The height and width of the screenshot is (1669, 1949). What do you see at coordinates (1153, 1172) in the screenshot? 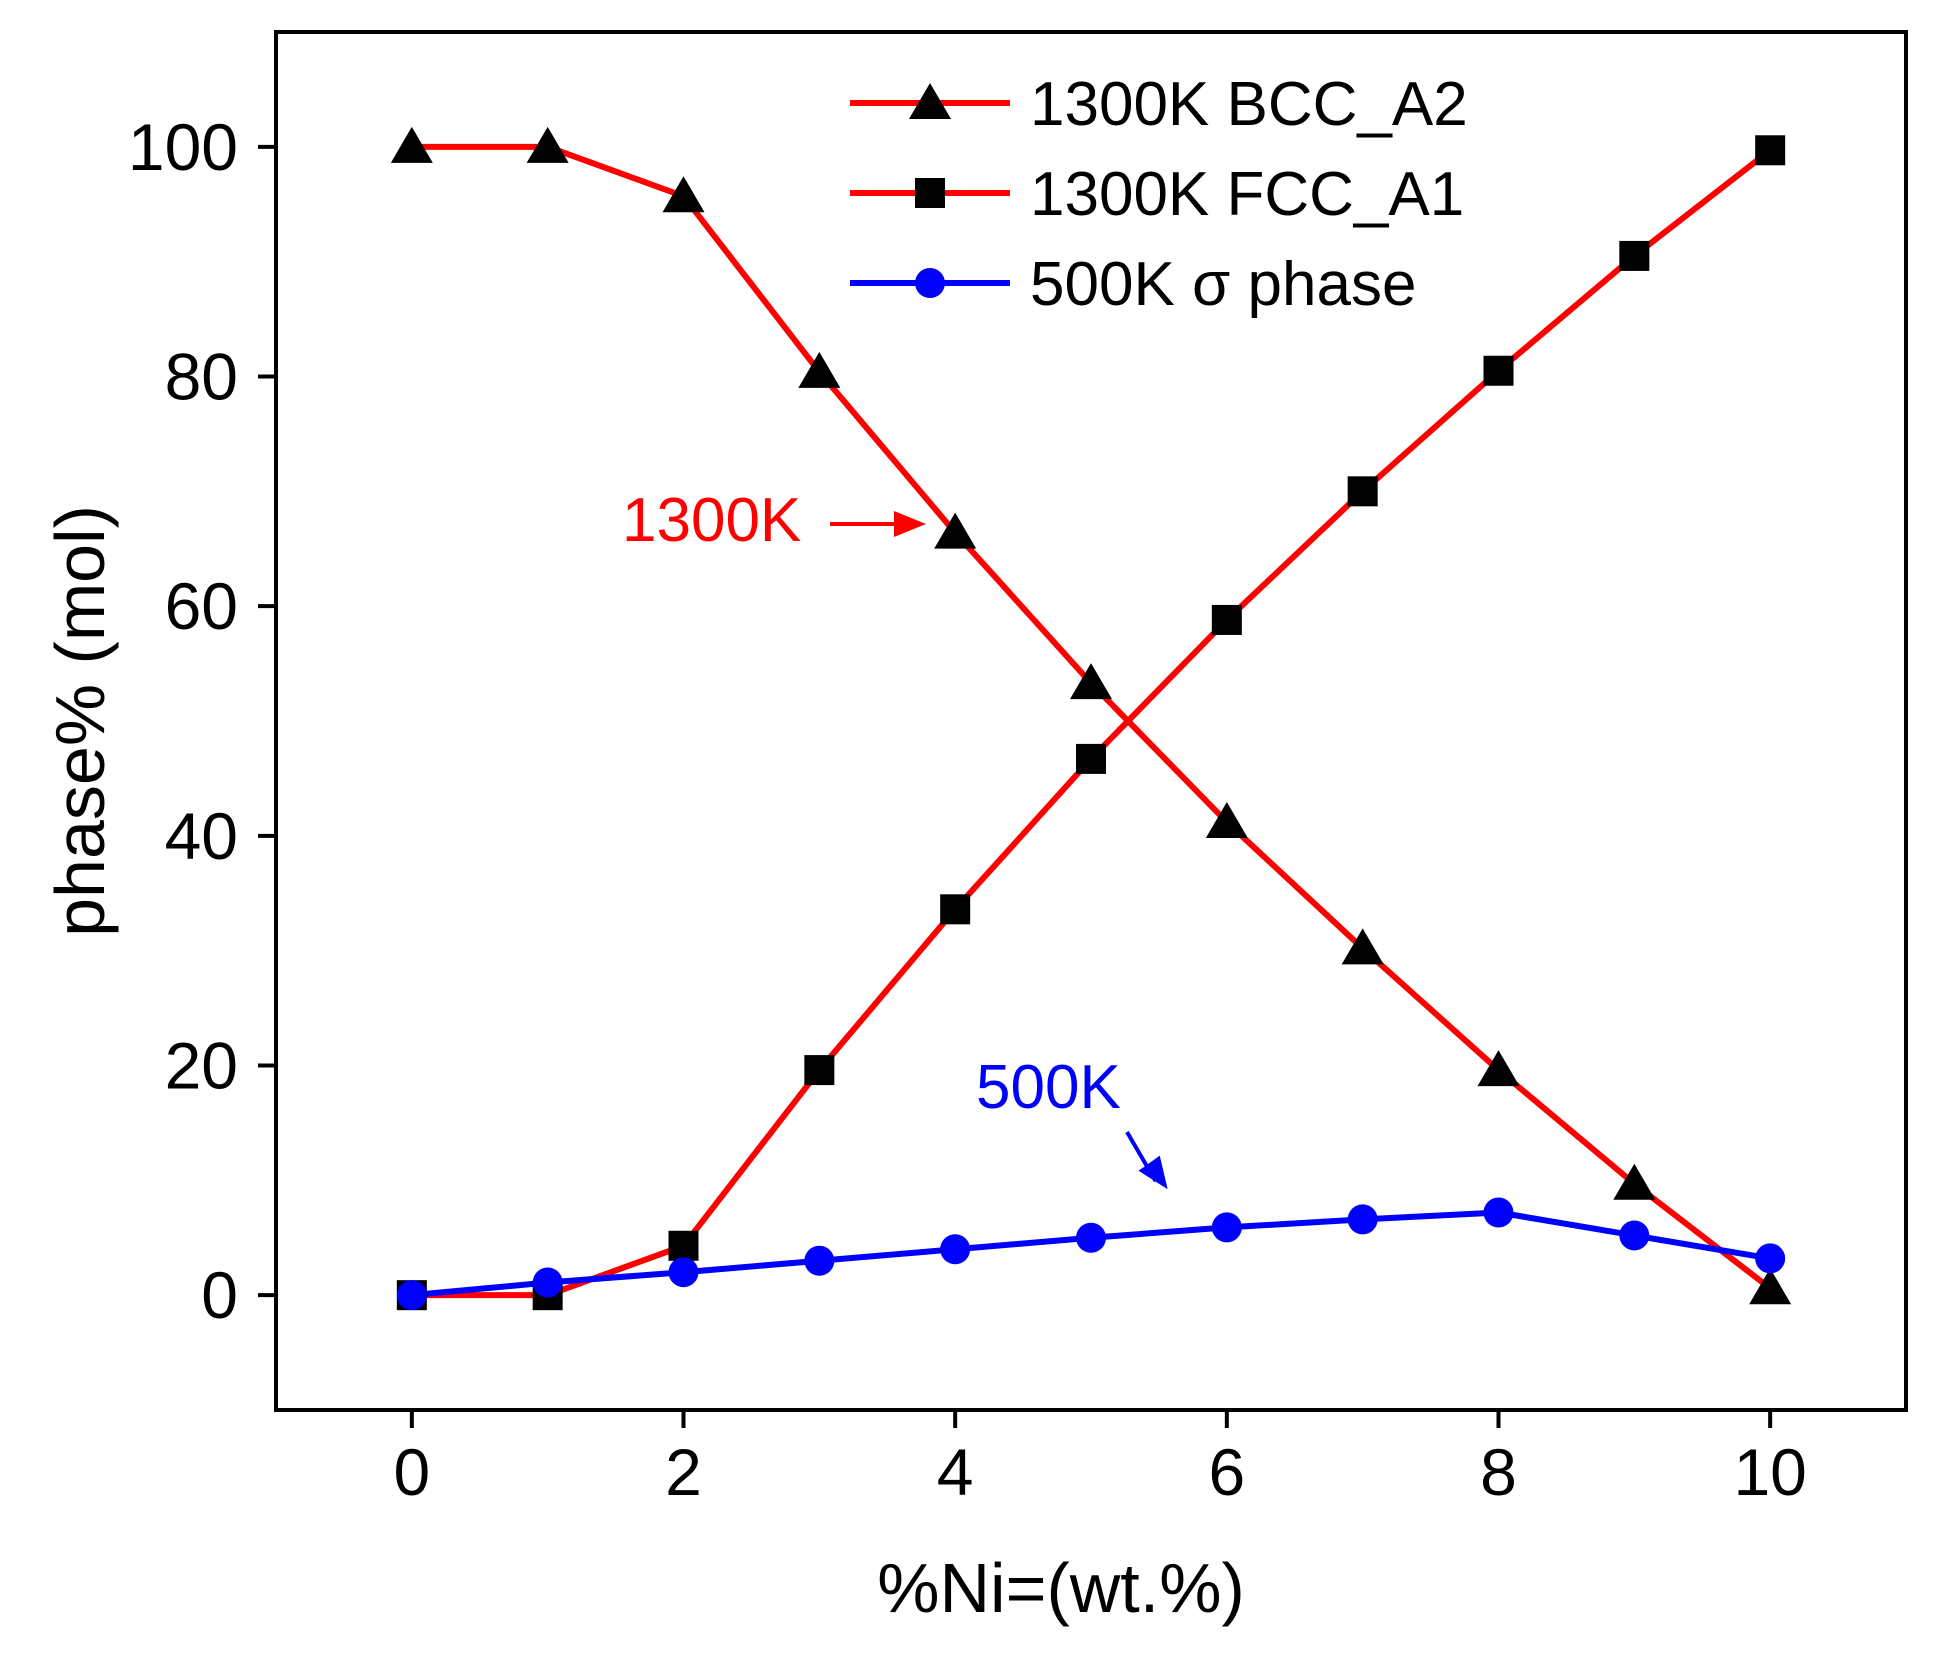
I see `annotation-500k-arrow-head` at bounding box center [1153, 1172].